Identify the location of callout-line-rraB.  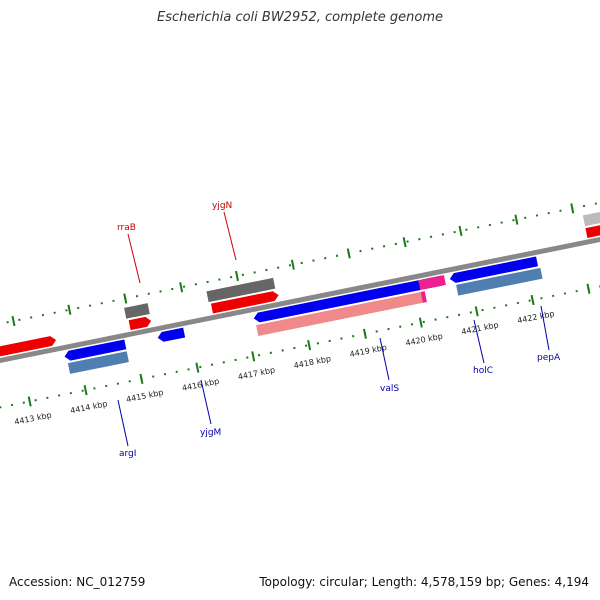
(134, 258).